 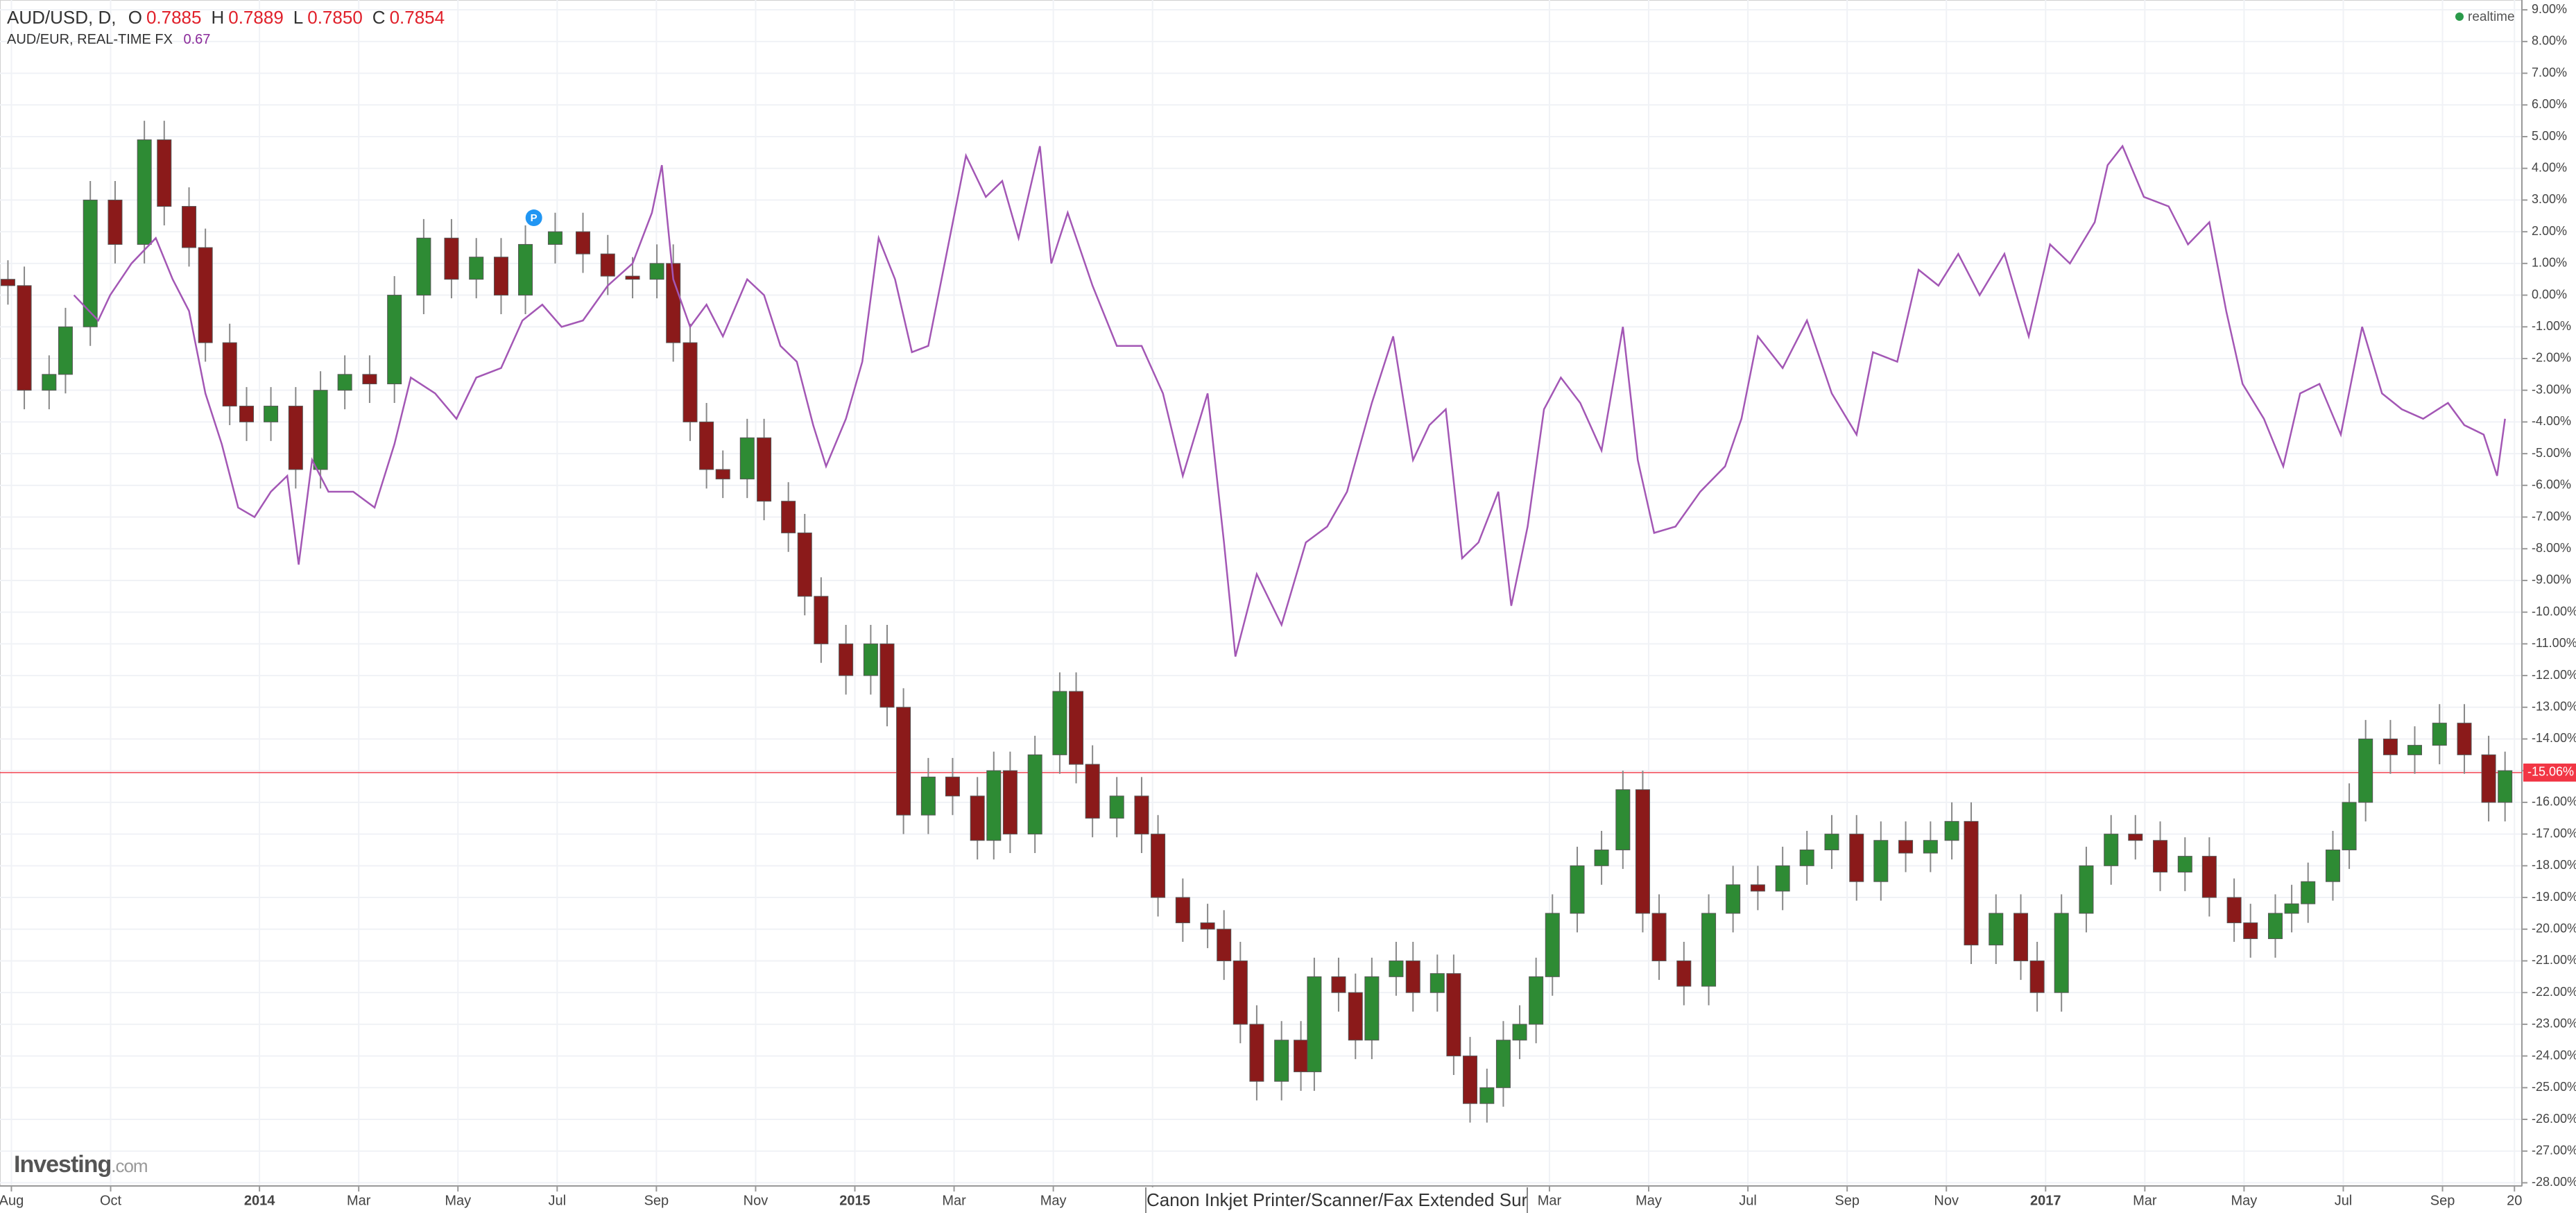 What do you see at coordinates (12, 1200) in the screenshot?
I see `x-tick-label: Aug` at bounding box center [12, 1200].